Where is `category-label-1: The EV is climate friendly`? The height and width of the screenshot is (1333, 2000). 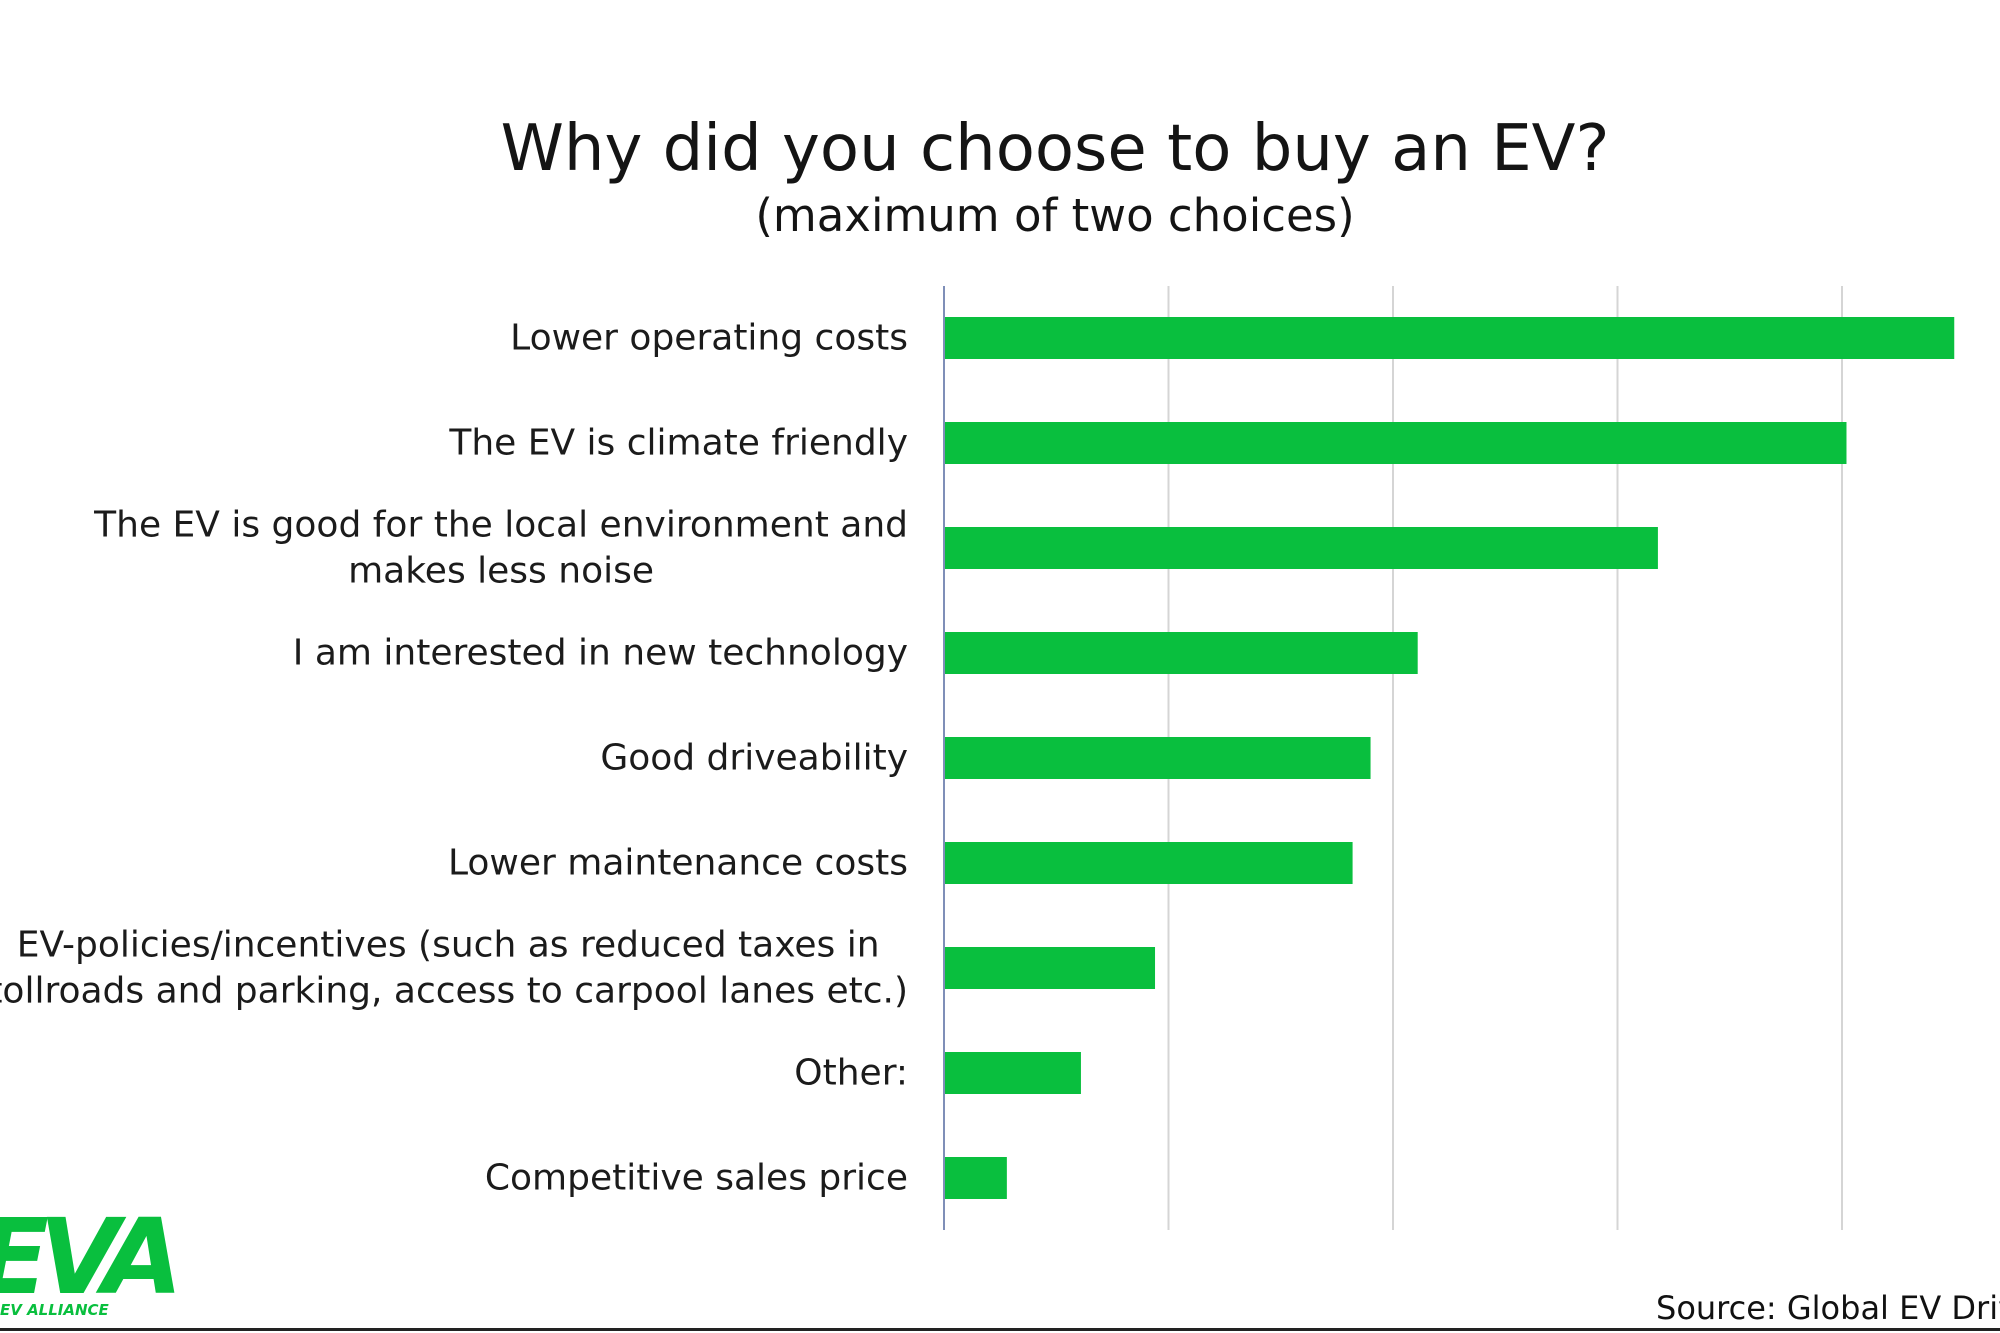 category-label-1: The EV is climate friendly is located at coordinates (678, 443).